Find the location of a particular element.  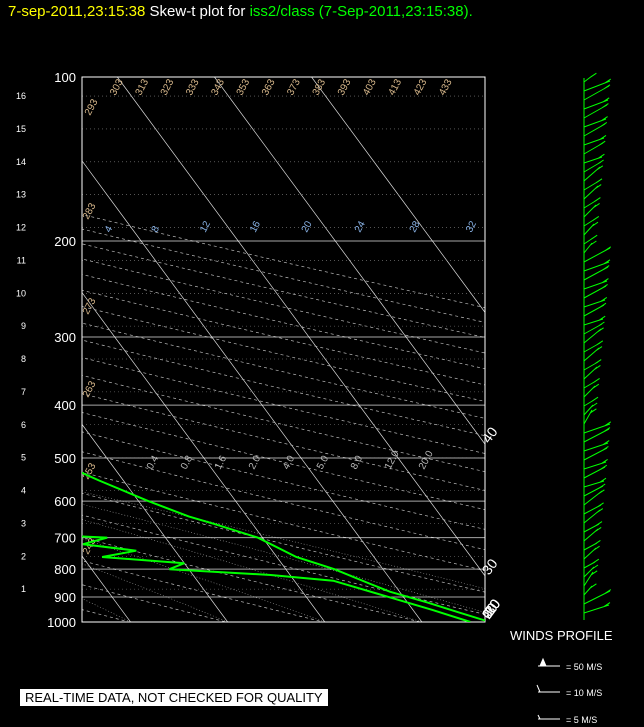

height-tick-3: 3 is located at coordinates (23, 523).